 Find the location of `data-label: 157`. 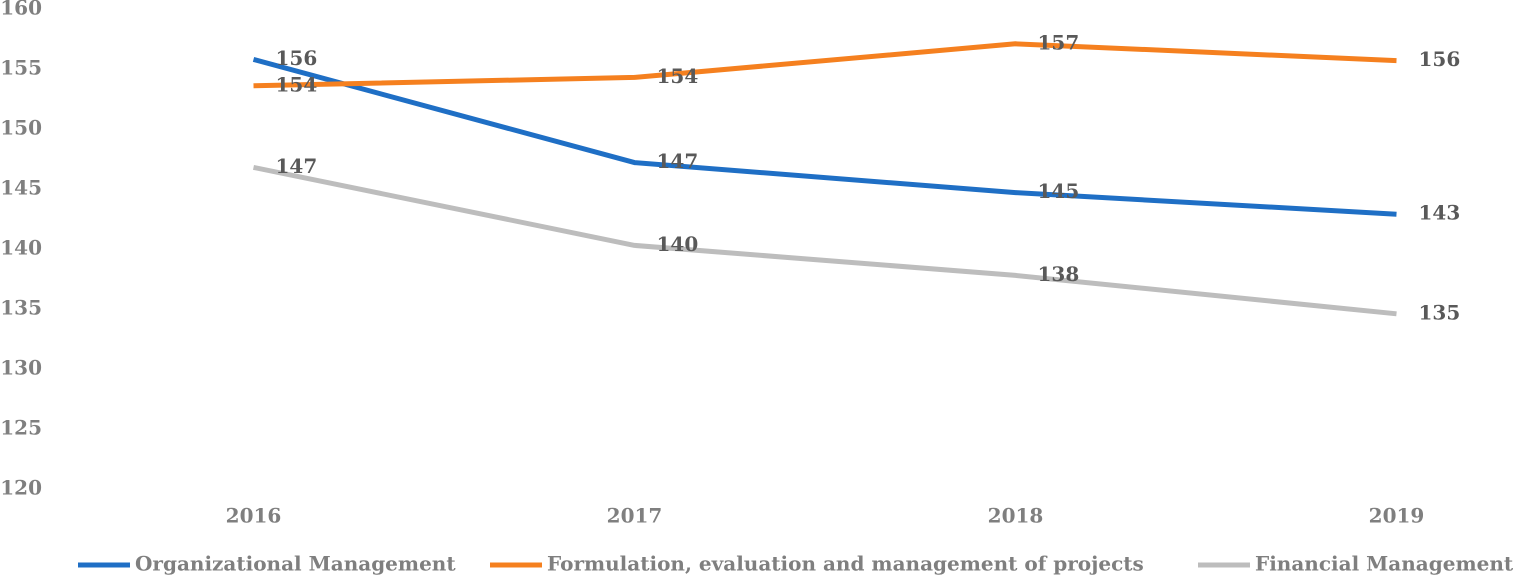

data-label: 157 is located at coordinates (1059, 42).